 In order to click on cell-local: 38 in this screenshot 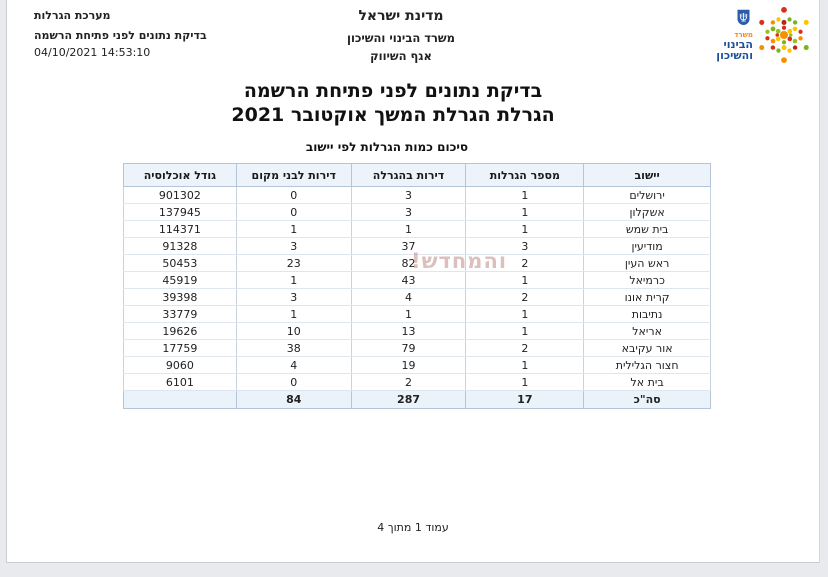, I will do `click(293, 348)`.